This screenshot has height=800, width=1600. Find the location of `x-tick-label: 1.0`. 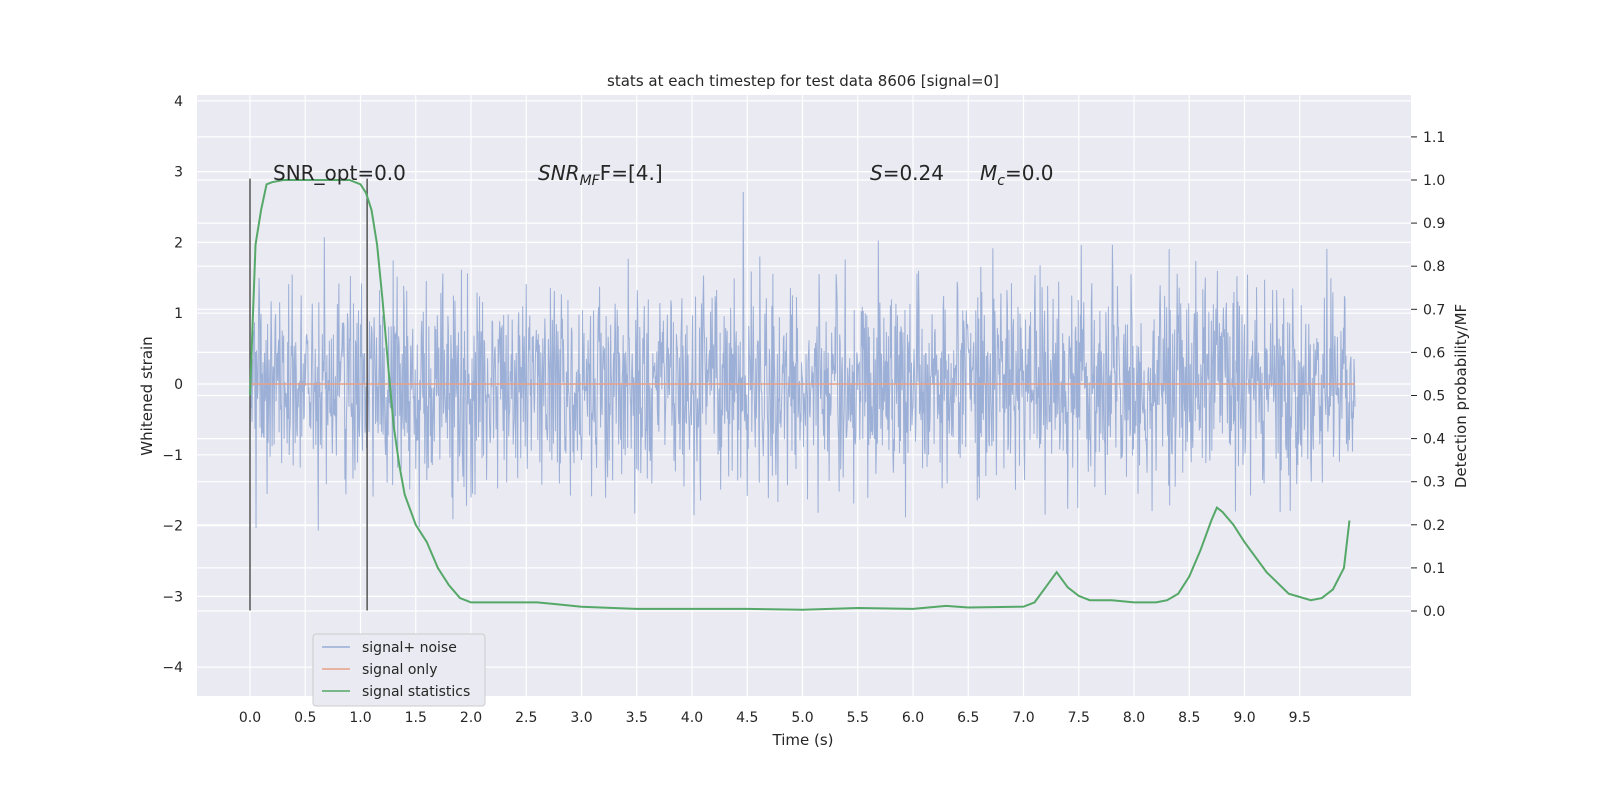

x-tick-label: 1.0 is located at coordinates (360, 718).